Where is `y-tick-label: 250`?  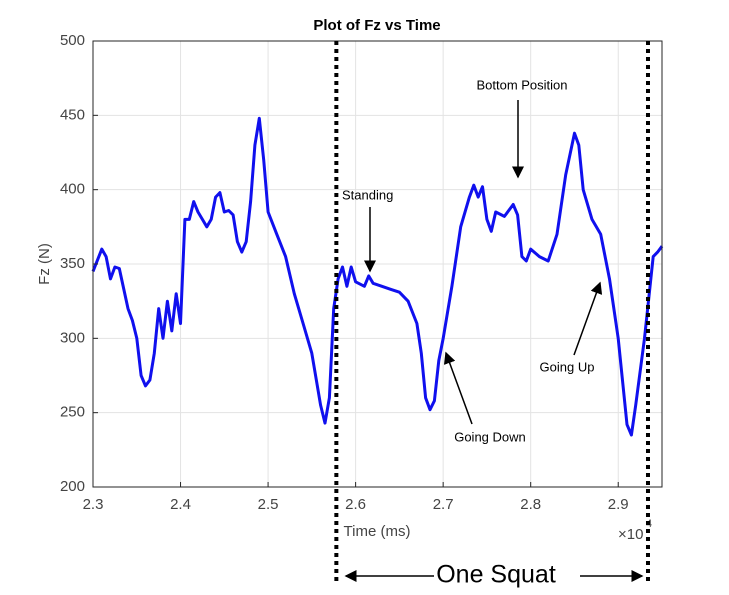
y-tick-label: 250 is located at coordinates (72, 412).